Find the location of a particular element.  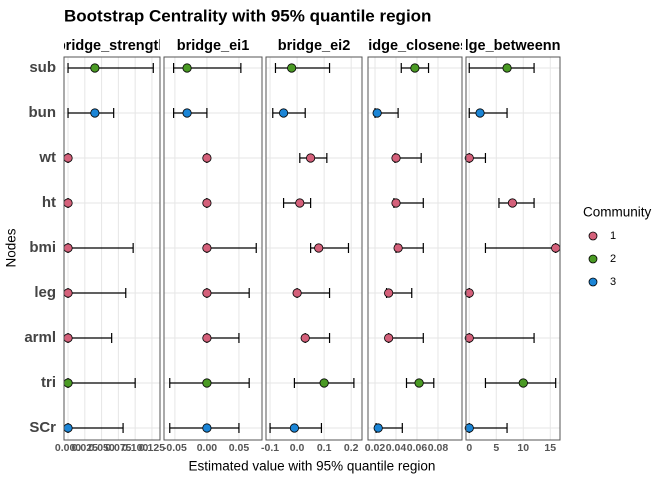

x-axis-label: Estimated value with 95% quantile region is located at coordinates (312, 466).